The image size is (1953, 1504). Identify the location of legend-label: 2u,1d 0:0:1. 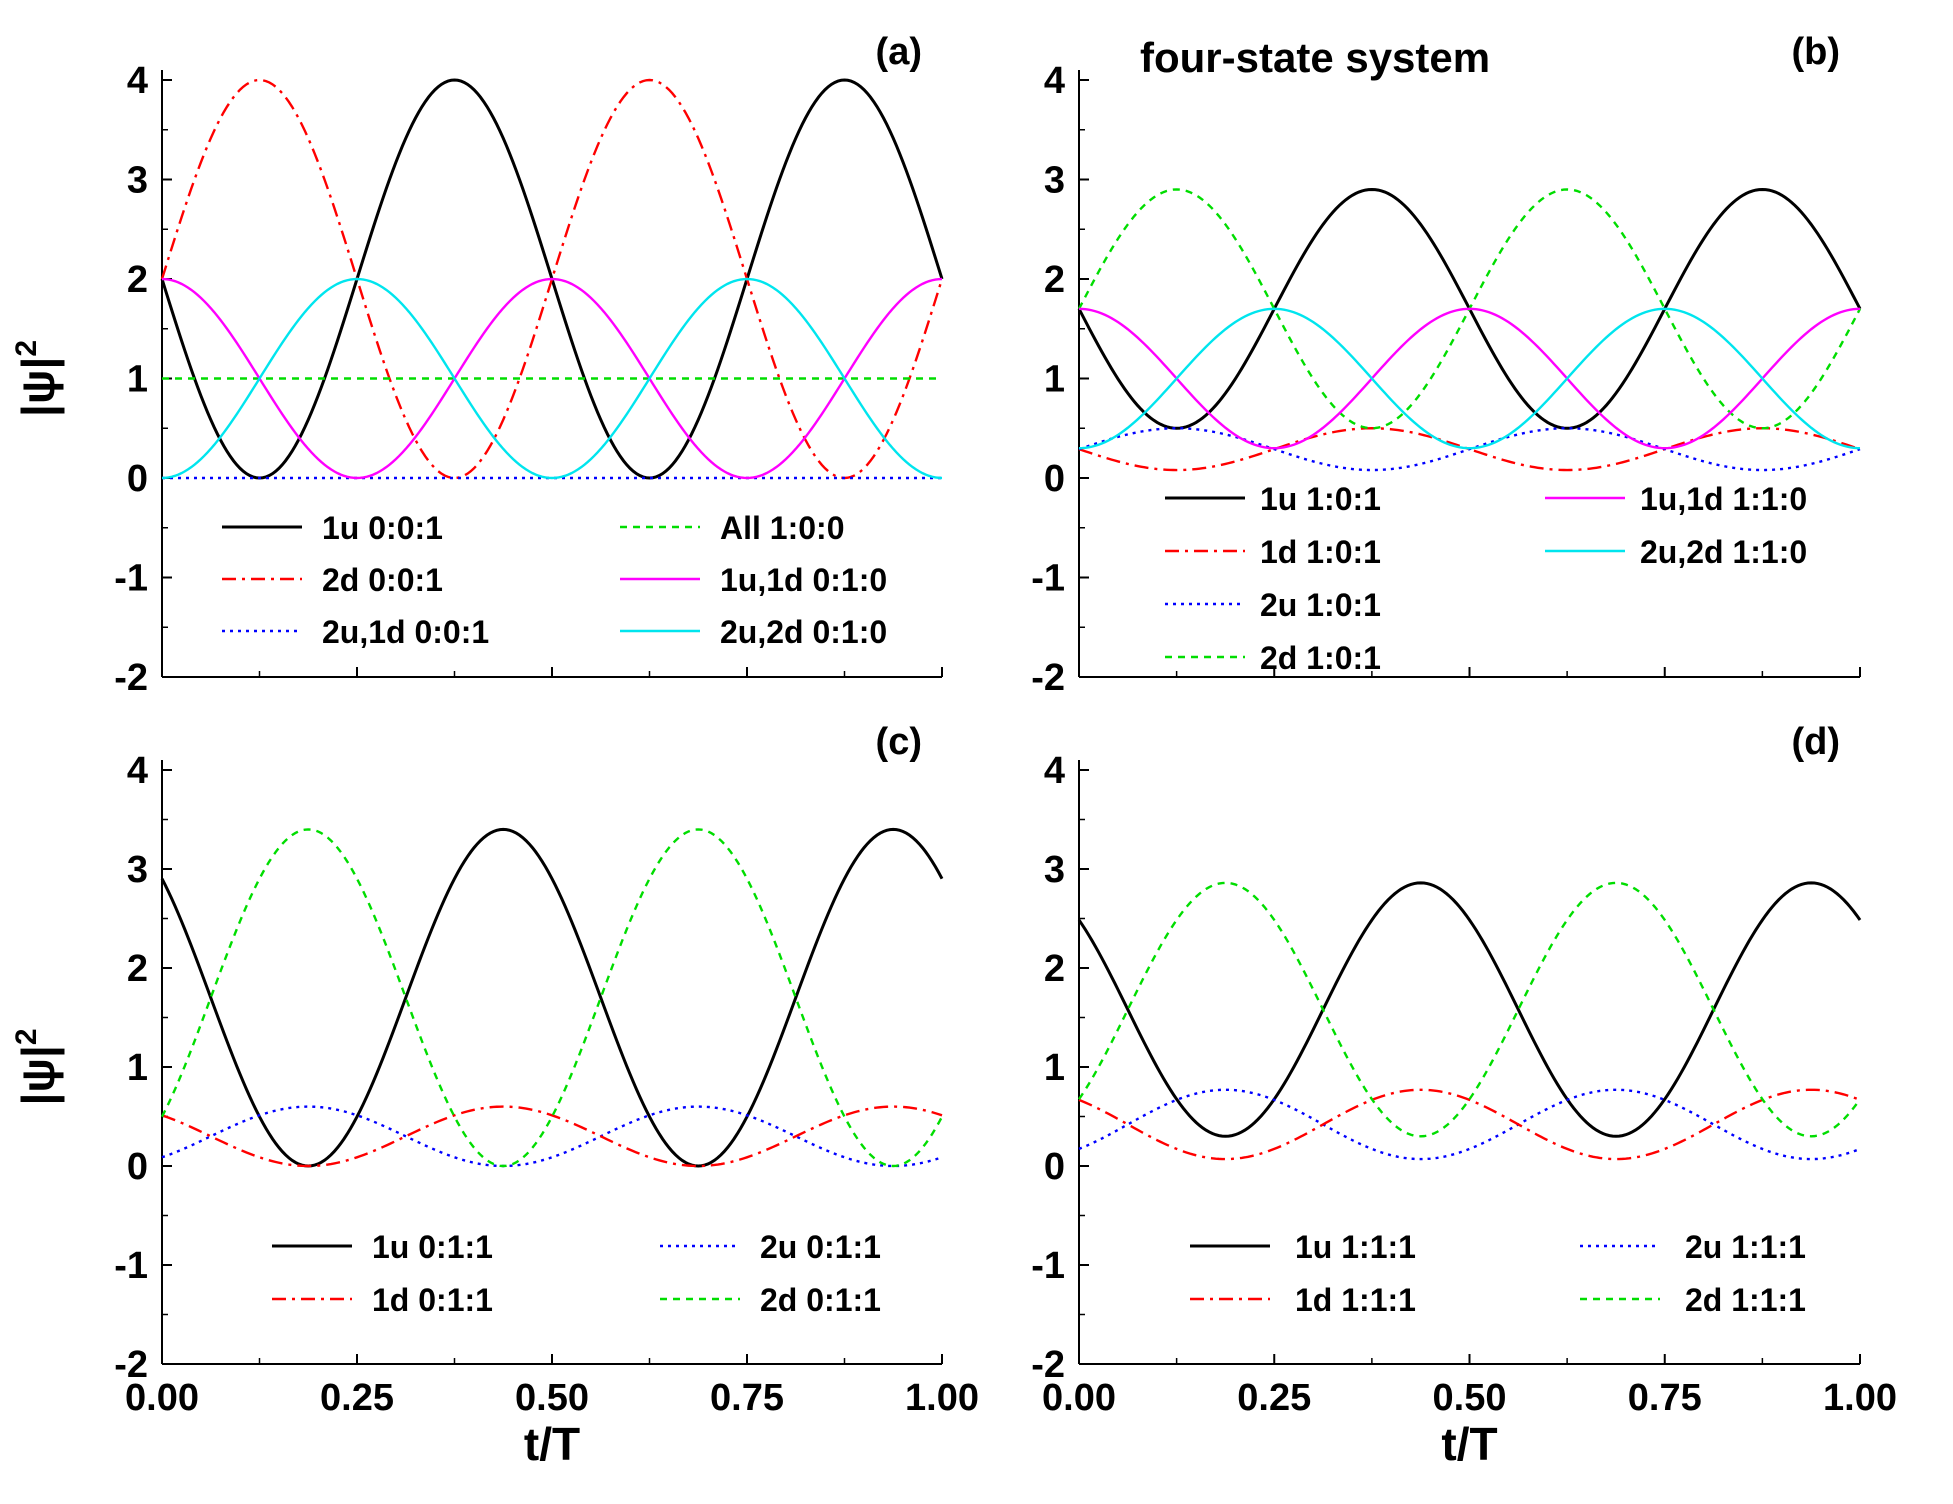
(405, 632).